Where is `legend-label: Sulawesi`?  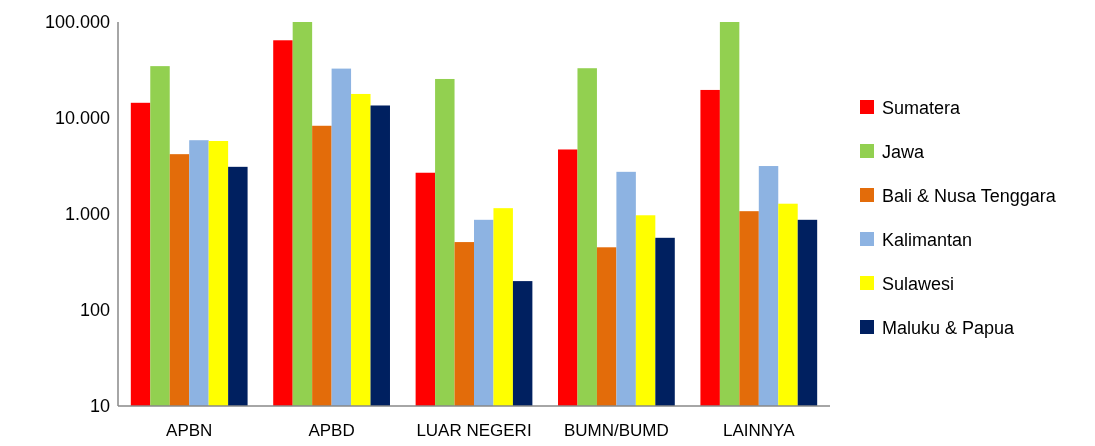 legend-label: Sulawesi is located at coordinates (918, 284).